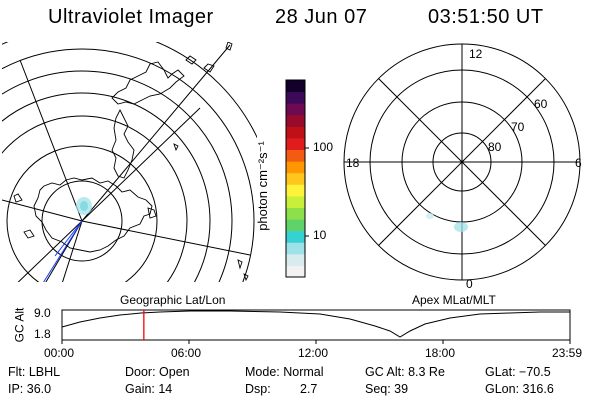 The image size is (600, 400). I want to click on colorbar-frame, so click(295, 178).